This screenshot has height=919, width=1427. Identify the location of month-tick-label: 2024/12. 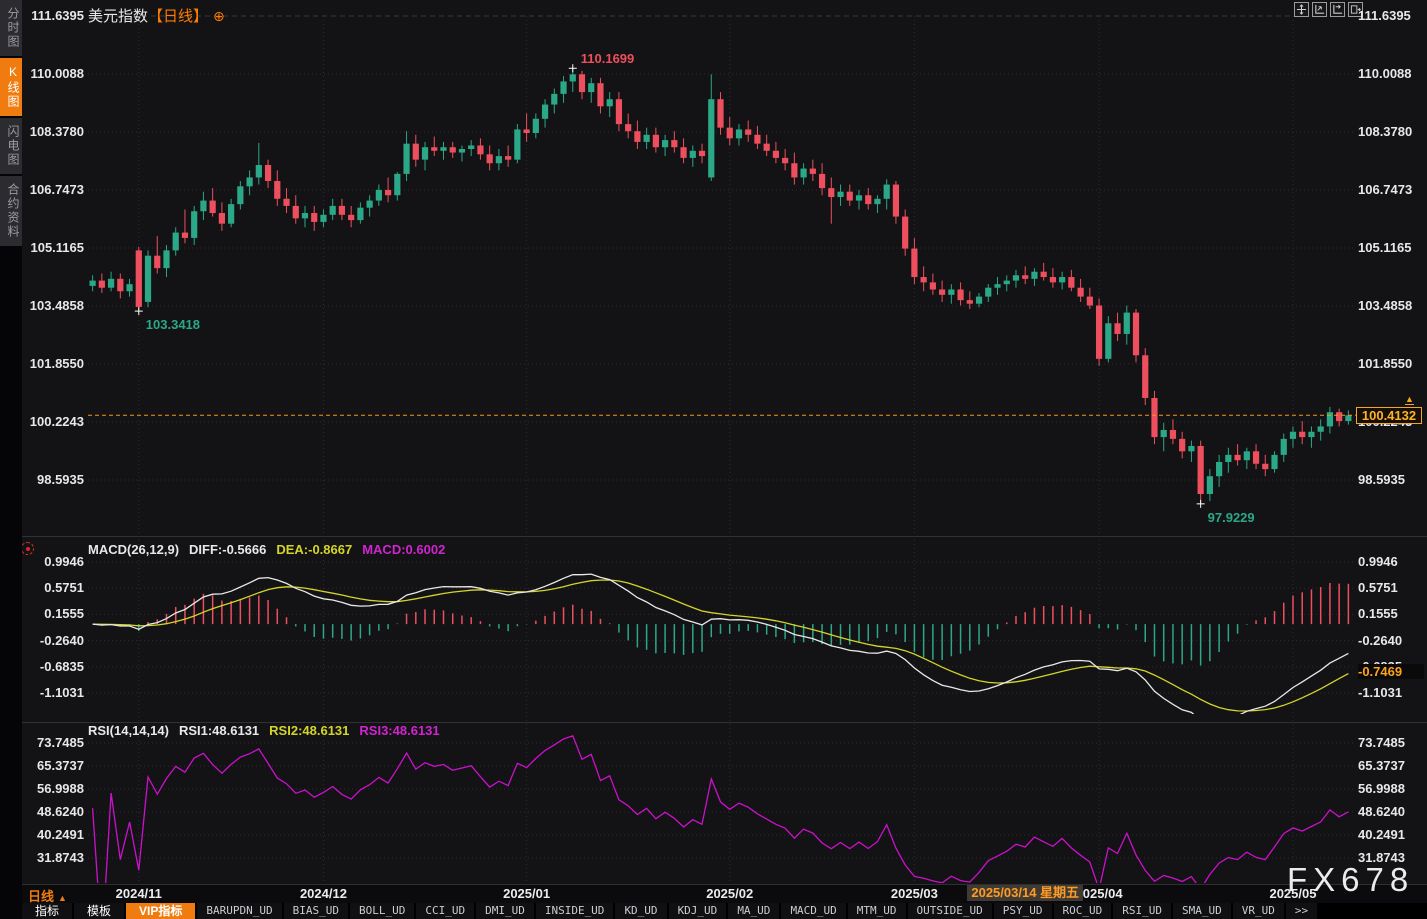
(323, 893).